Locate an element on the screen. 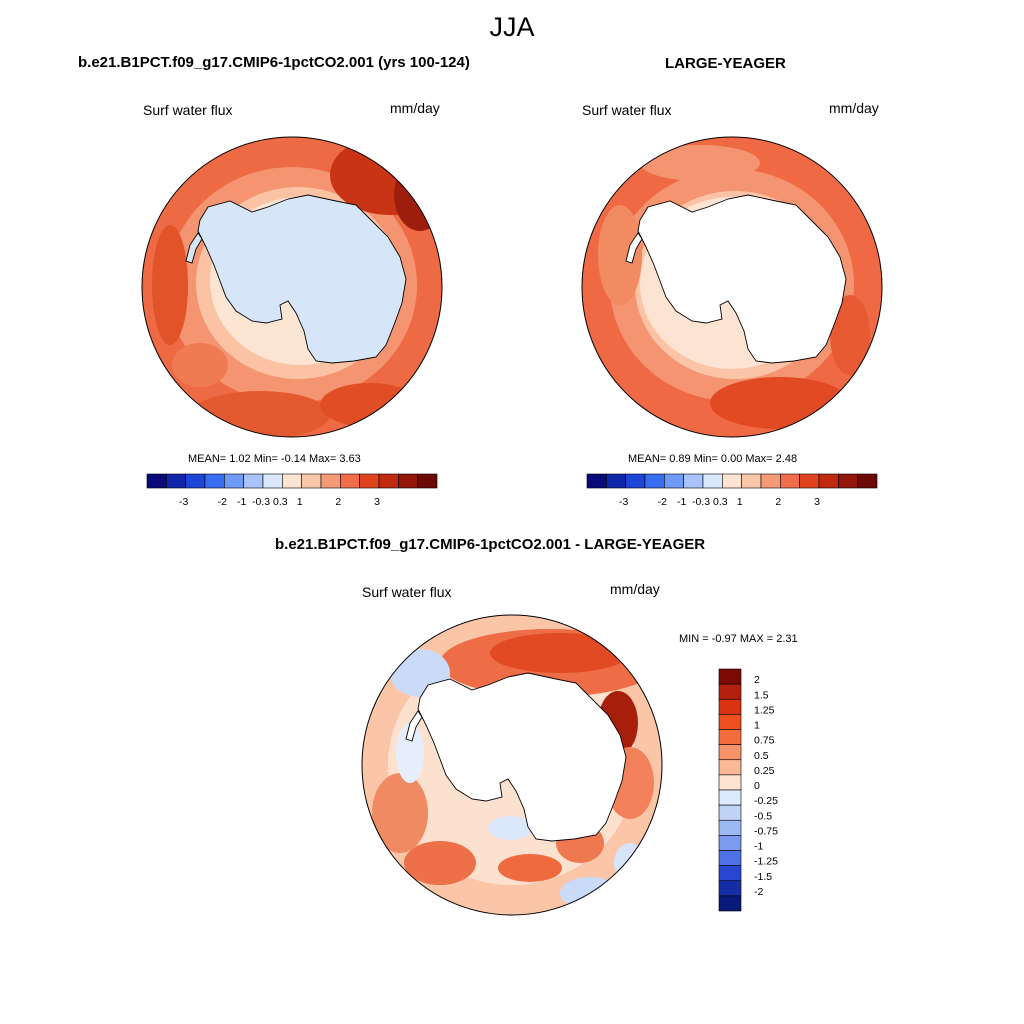 This screenshot has width=1024, height=1024. colorbar-tick-label: -0.25 is located at coordinates (766, 801).